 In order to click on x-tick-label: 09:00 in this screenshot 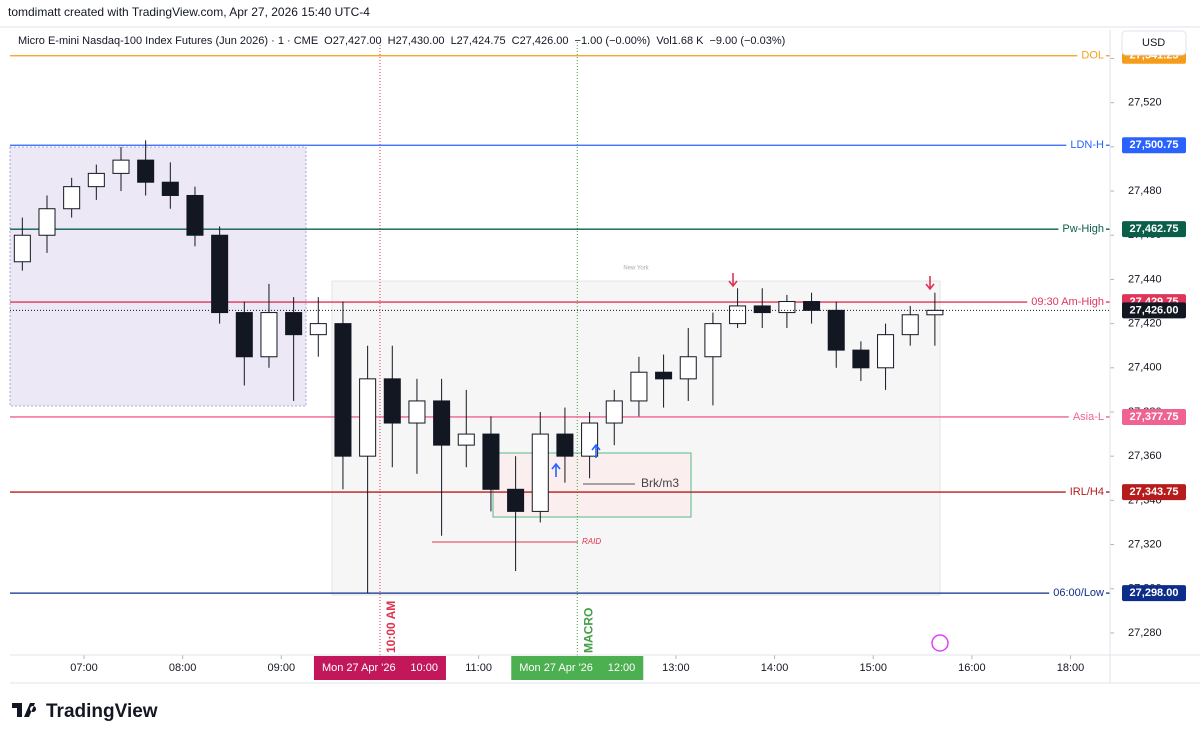, I will do `click(282, 668)`.